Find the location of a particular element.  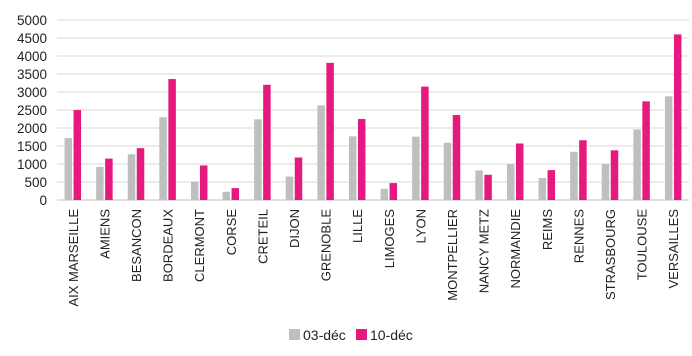

x-category-label: BESANCON is located at coordinates (136, 245).